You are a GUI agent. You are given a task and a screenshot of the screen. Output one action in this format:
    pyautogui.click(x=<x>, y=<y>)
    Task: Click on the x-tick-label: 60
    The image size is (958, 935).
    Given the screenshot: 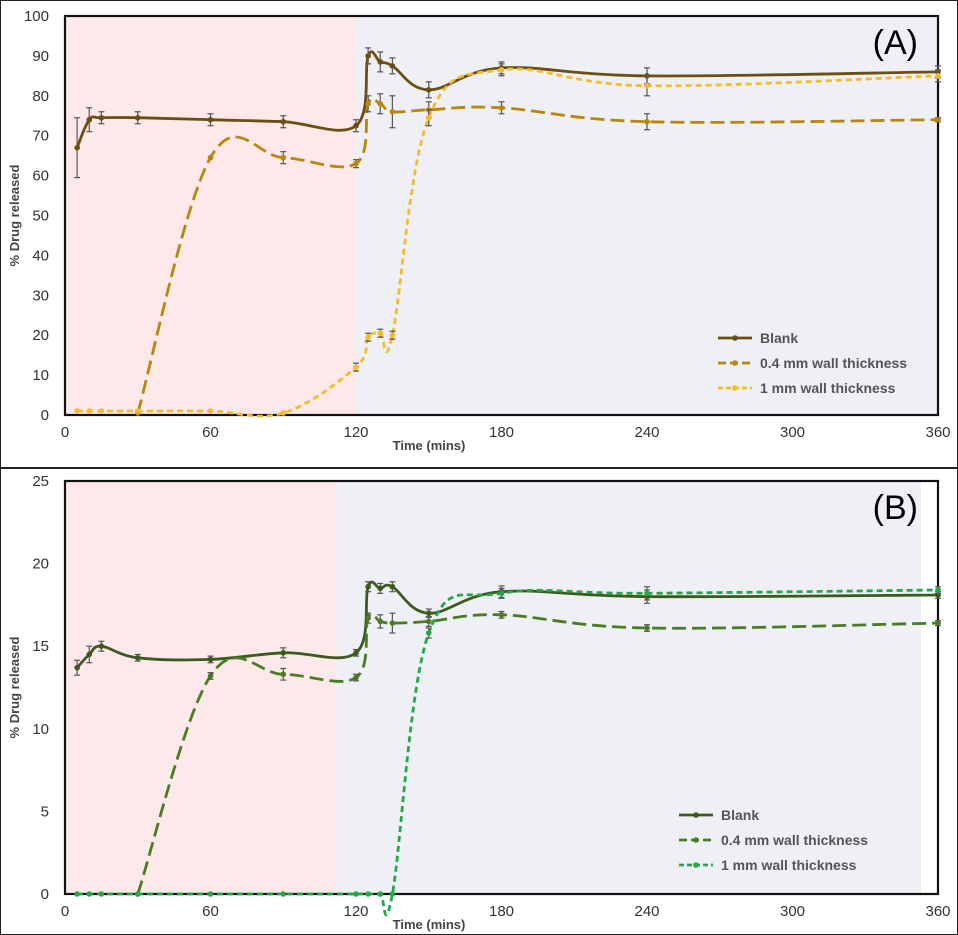 What is the action you would take?
    pyautogui.click(x=210, y=432)
    